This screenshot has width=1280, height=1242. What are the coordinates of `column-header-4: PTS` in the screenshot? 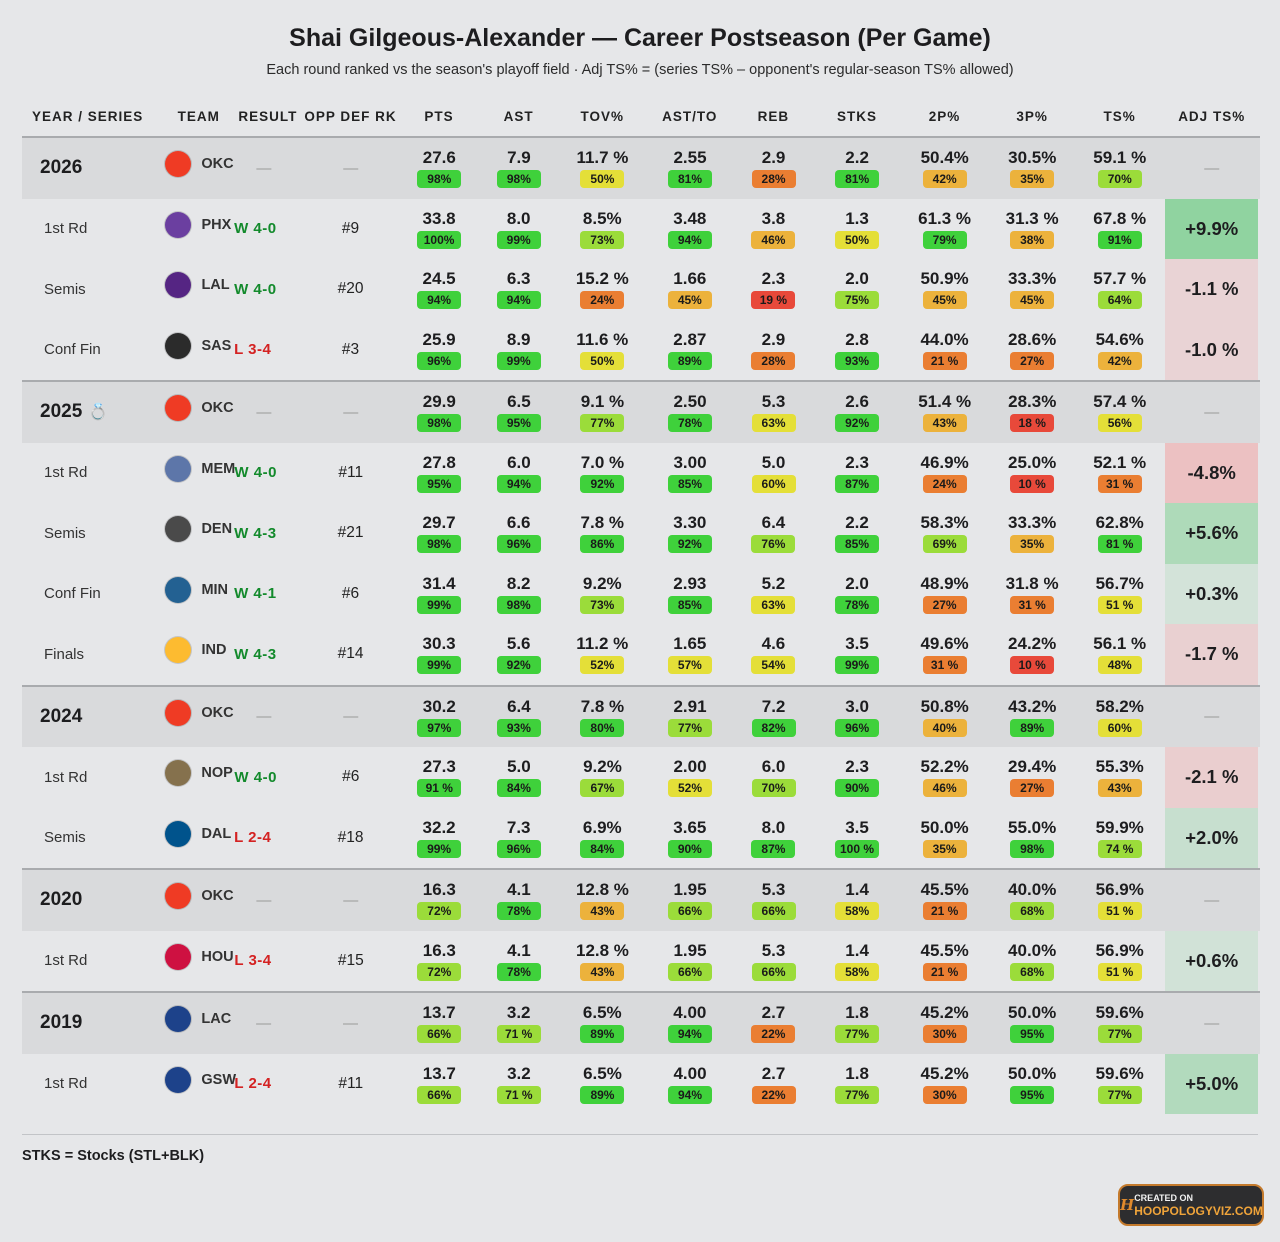 It's located at (439, 116).